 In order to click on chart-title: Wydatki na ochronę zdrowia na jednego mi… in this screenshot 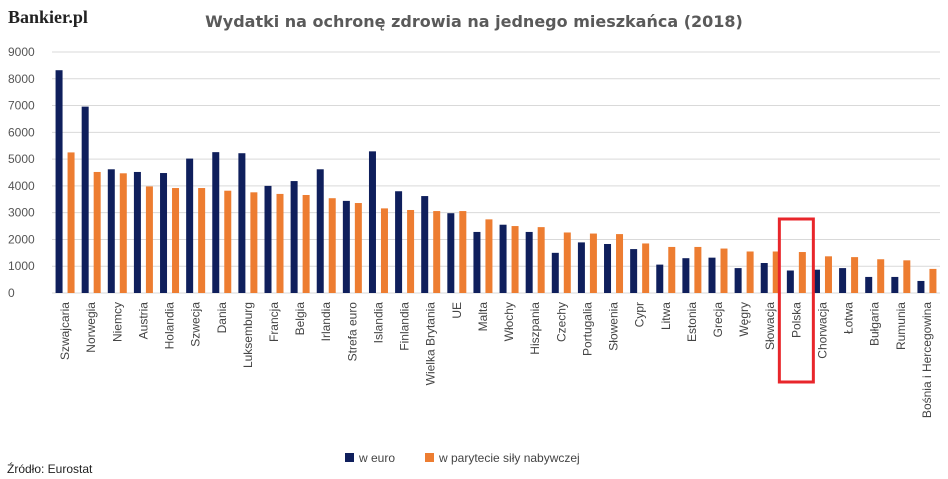, I will do `click(474, 21)`.